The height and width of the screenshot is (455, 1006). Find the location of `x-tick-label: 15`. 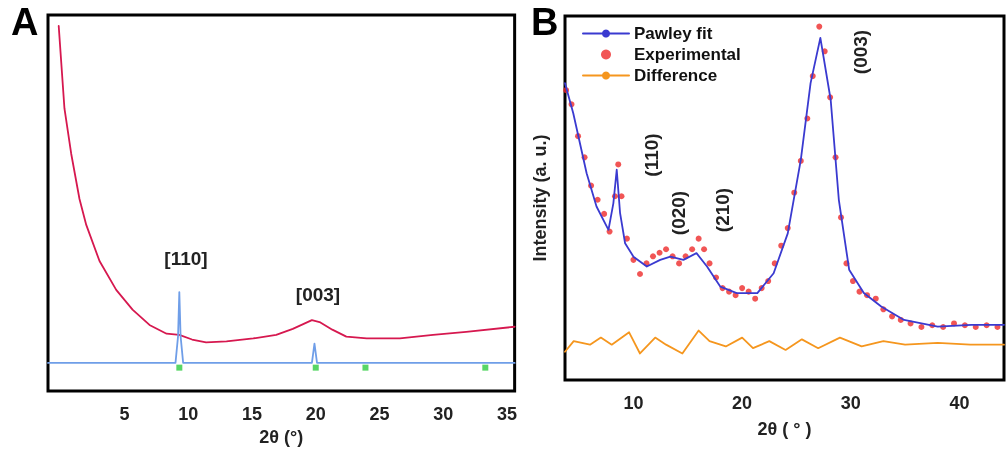

x-tick-label: 15 is located at coordinates (252, 414).